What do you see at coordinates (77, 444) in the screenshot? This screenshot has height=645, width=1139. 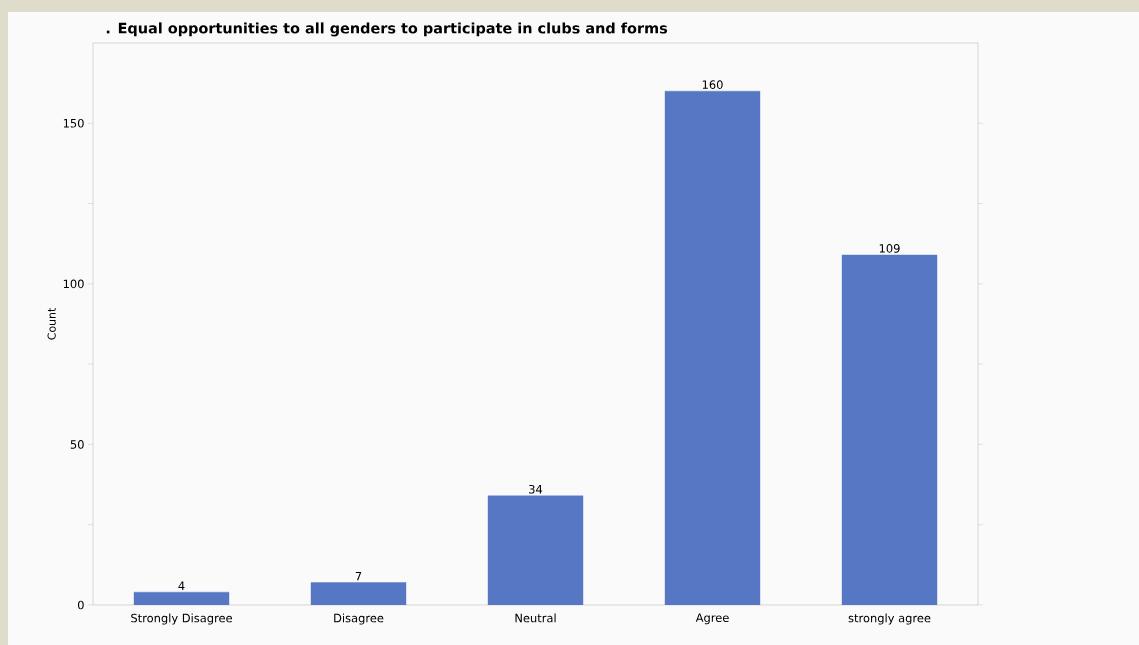 I see `y-tick-label: 50` at bounding box center [77, 444].